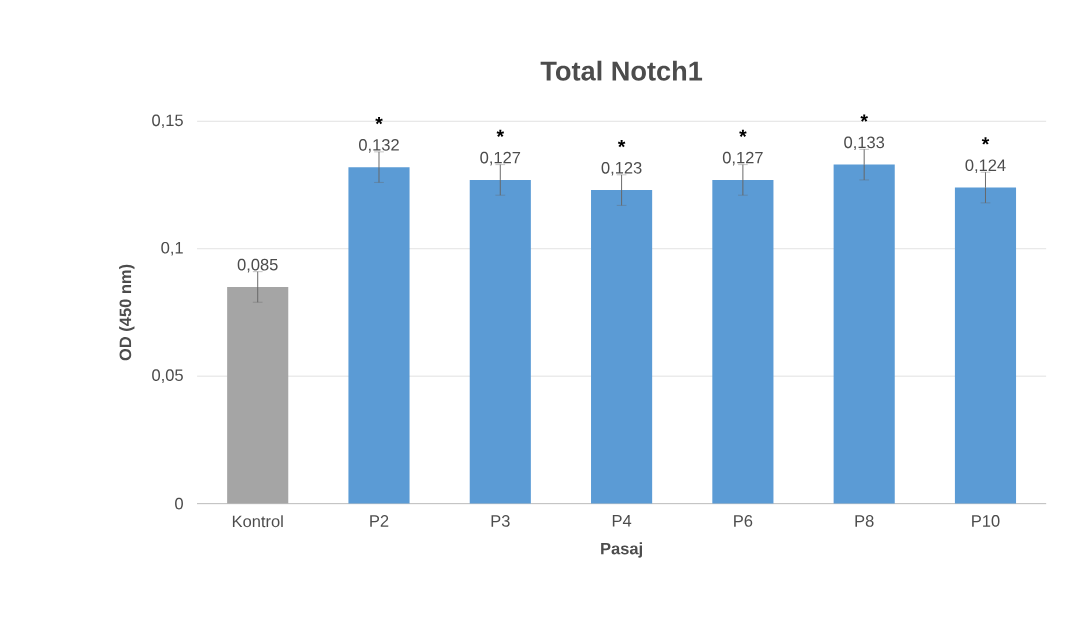 Image resolution: width=1083 pixels, height=643 pixels. Describe the element at coordinates (167, 121) in the screenshot. I see `y-tick-label: 0,15` at that location.